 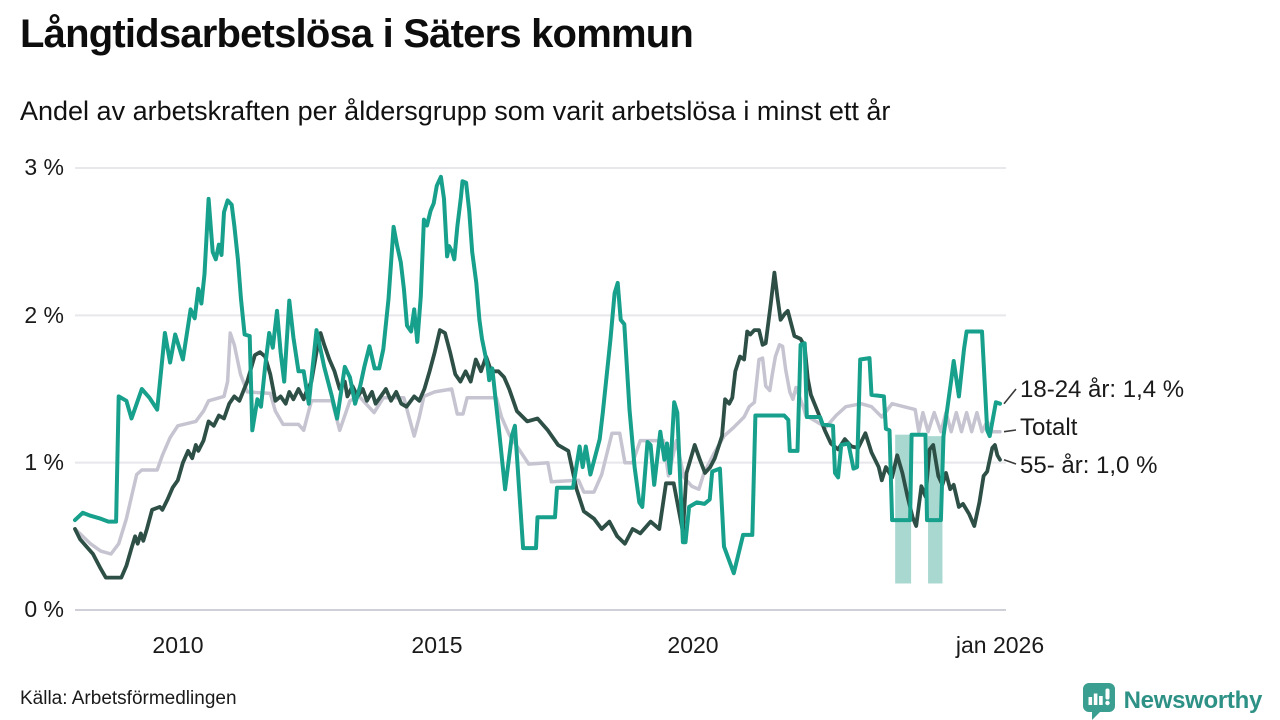 I want to click on newsworthy-logo-icon, so click(x=1098, y=701).